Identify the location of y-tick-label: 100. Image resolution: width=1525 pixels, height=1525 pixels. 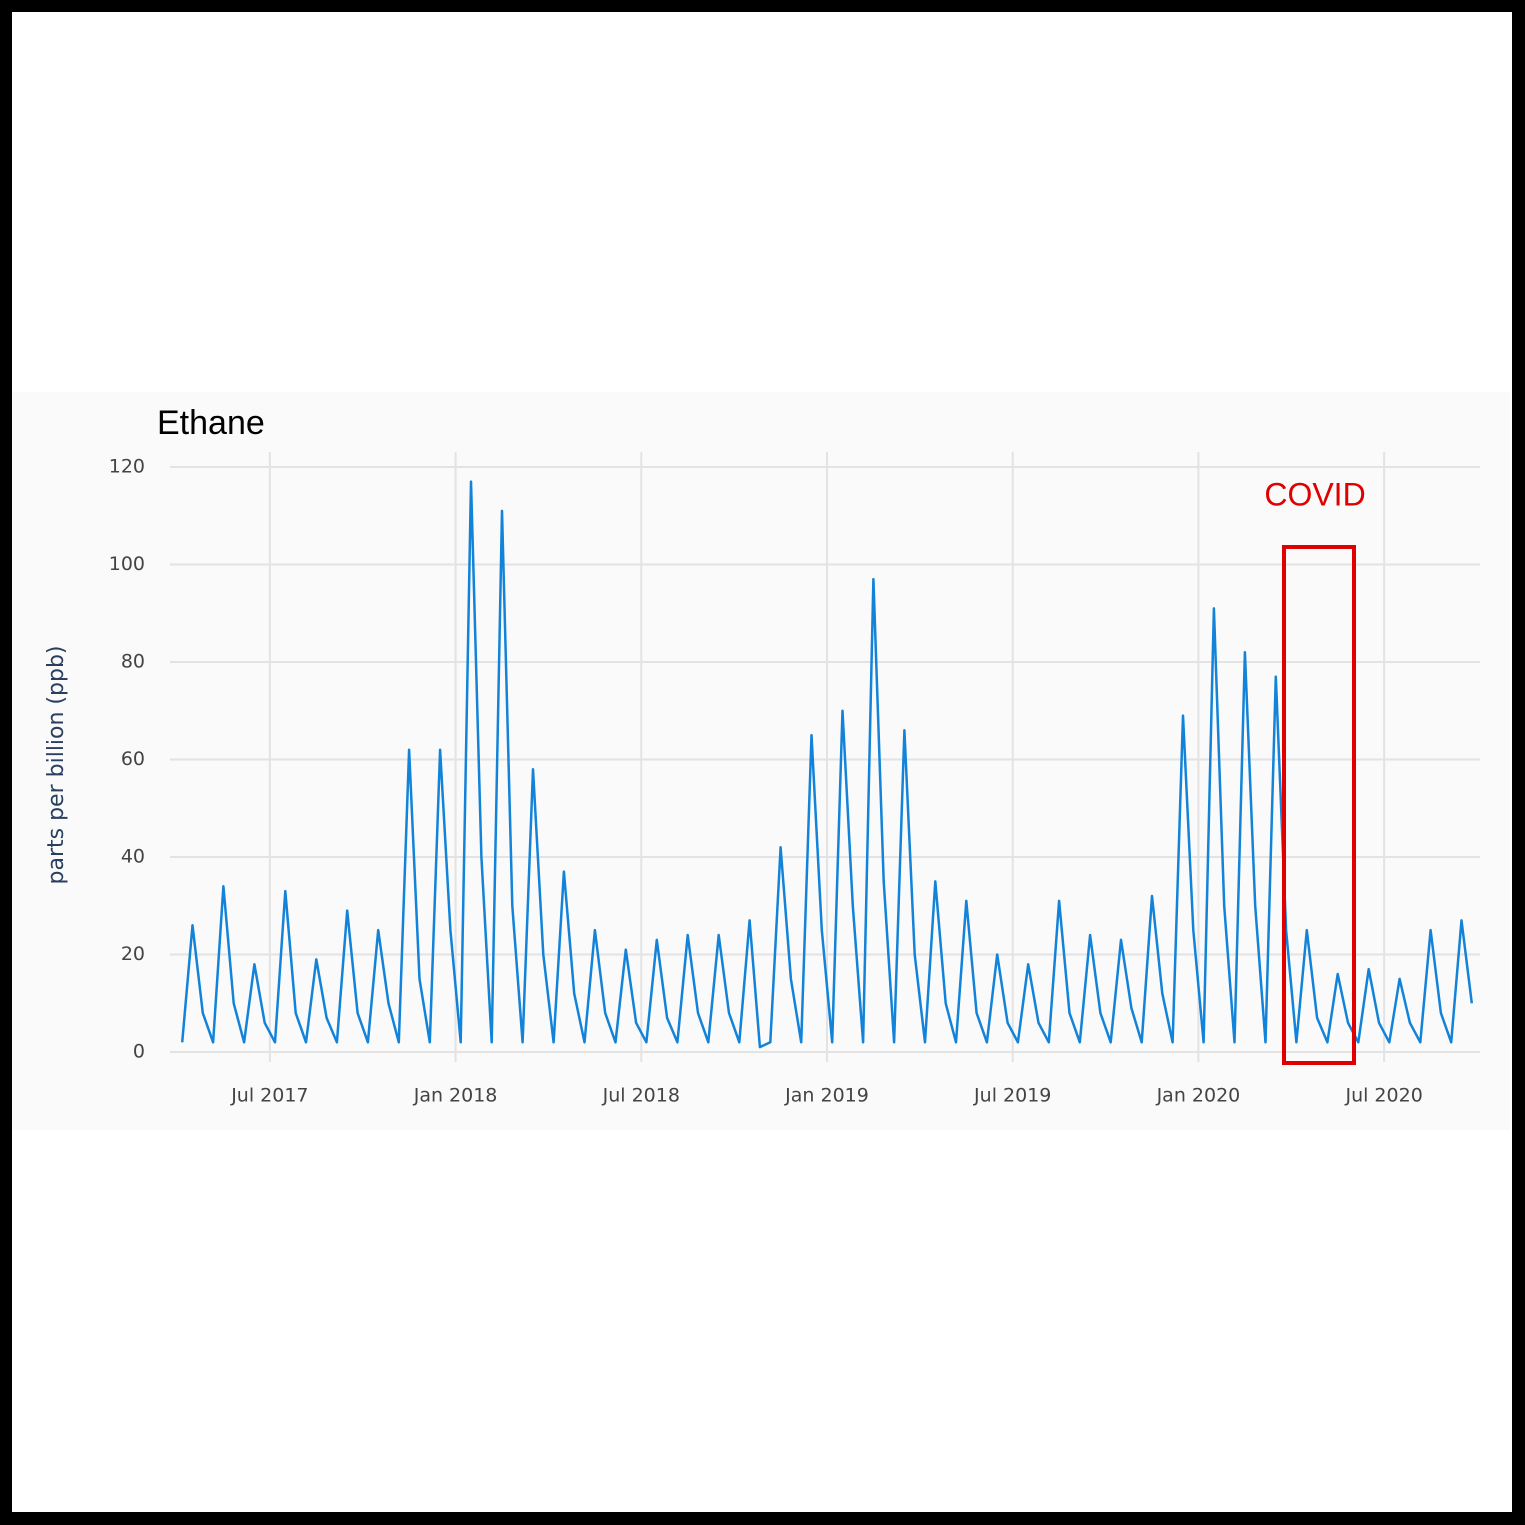
(127, 564).